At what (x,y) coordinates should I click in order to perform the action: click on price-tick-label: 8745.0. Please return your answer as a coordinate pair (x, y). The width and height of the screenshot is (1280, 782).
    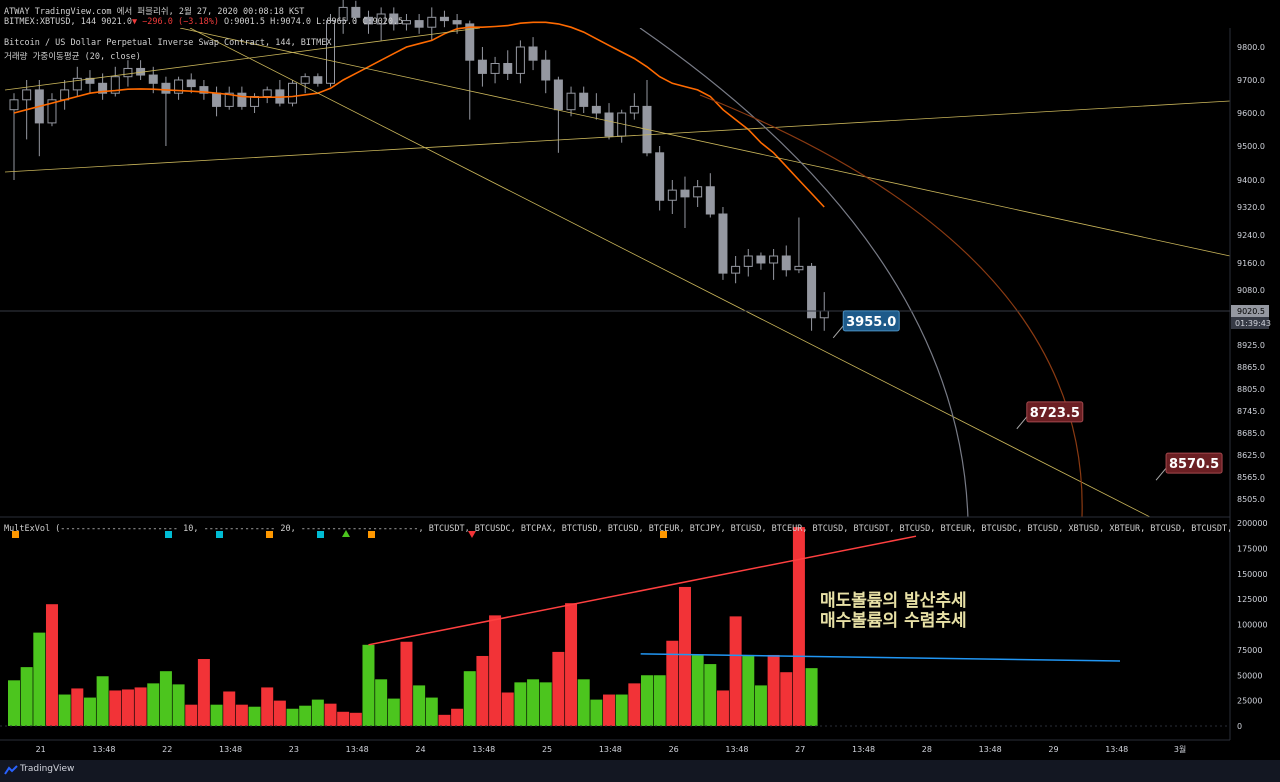
    Looking at the image, I should click on (1251, 411).